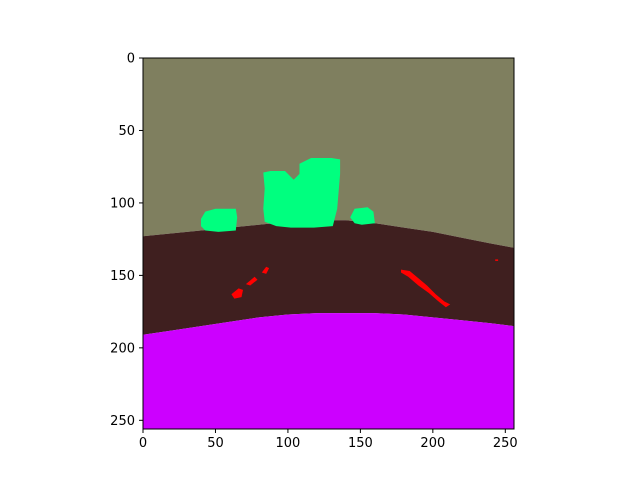  Describe the element at coordinates (360, 443) in the screenshot. I see `x-tick-label: 150` at that location.